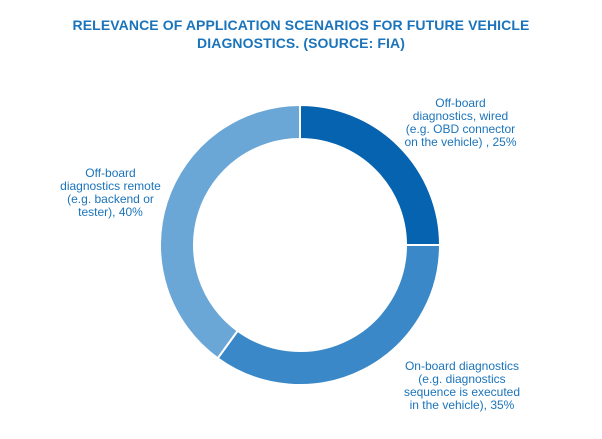  I want to click on slice-label-line: (e.g. OBD connector, so click(460, 129).